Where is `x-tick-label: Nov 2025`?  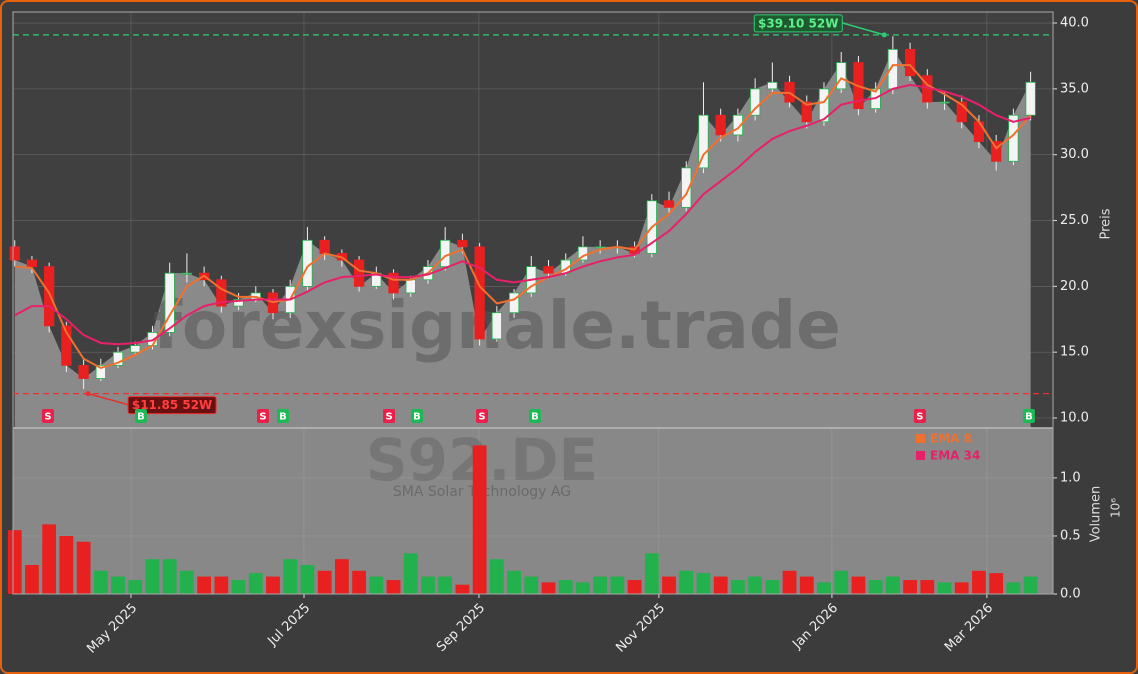 x-tick-label: Nov 2025 is located at coordinates (640, 628).